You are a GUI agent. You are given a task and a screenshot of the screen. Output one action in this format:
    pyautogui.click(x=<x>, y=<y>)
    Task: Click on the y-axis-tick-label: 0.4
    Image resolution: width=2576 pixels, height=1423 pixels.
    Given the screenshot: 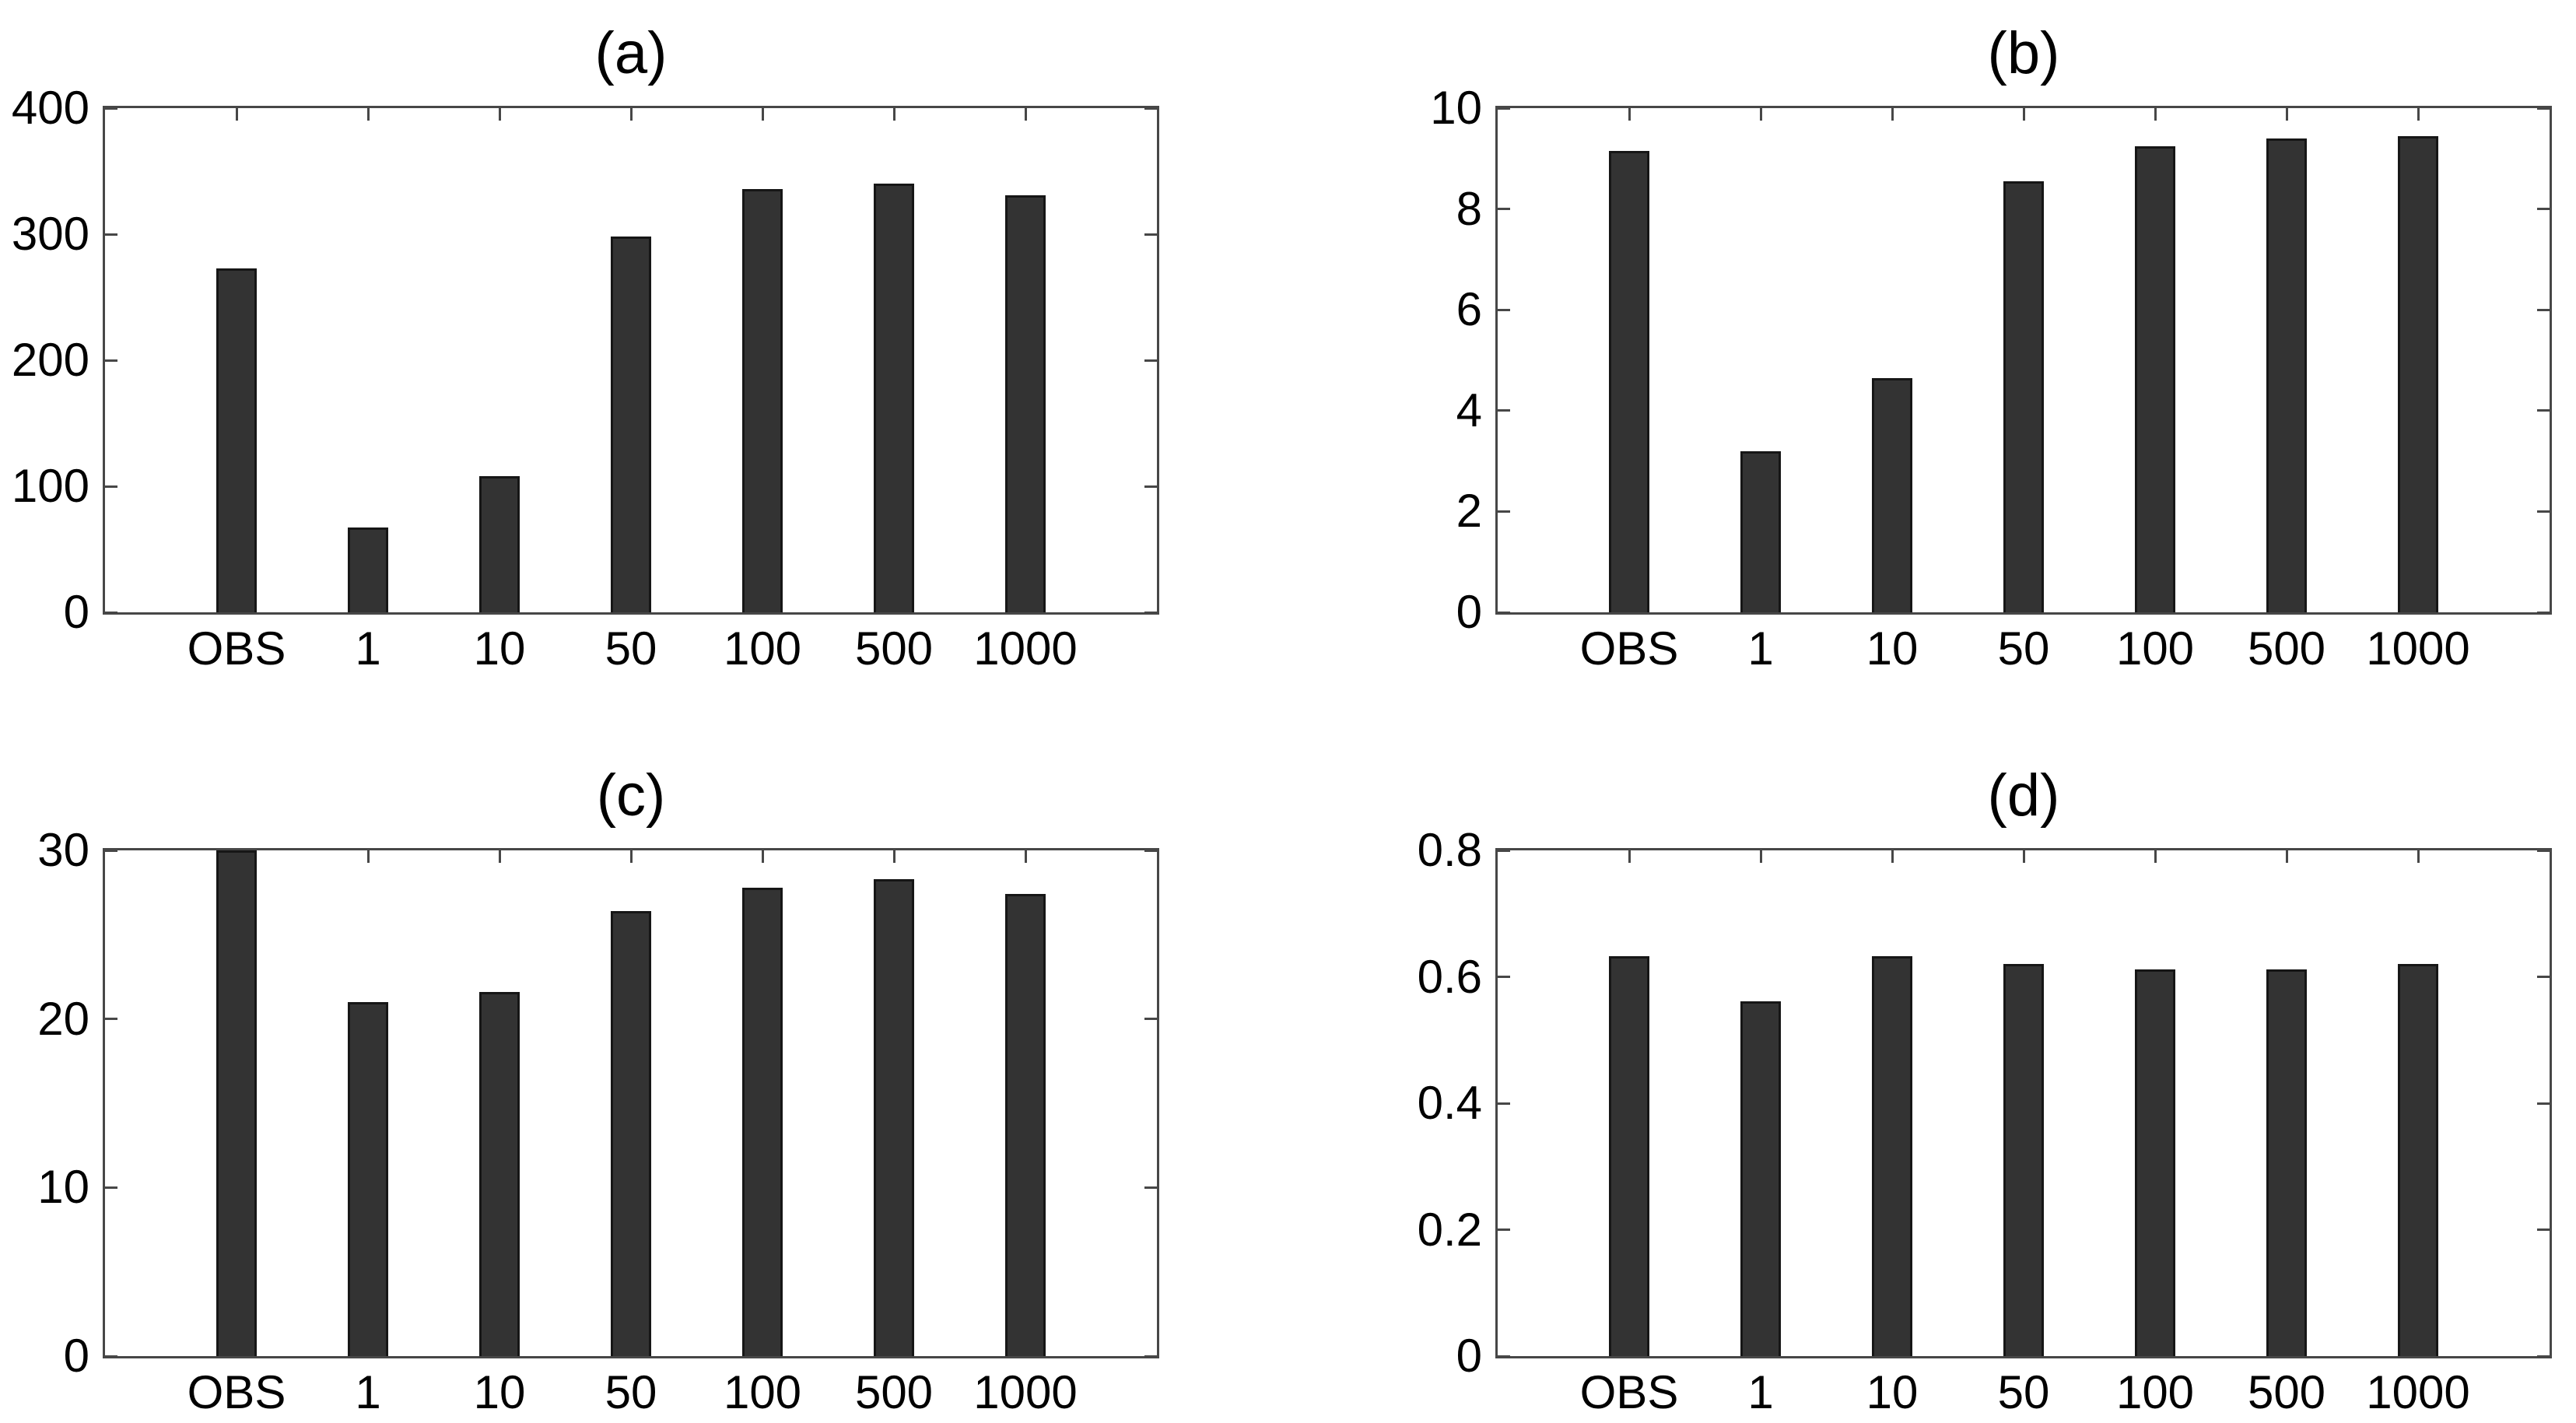 What is the action you would take?
    pyautogui.click(x=1449, y=1103)
    